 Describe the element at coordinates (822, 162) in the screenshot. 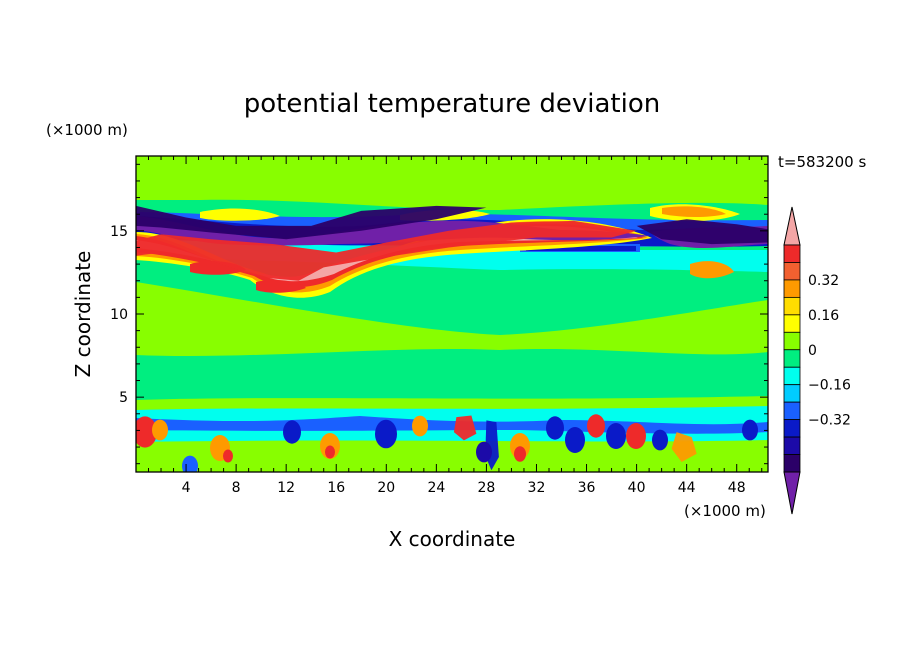

I see `time-label: t=583200 s` at that location.